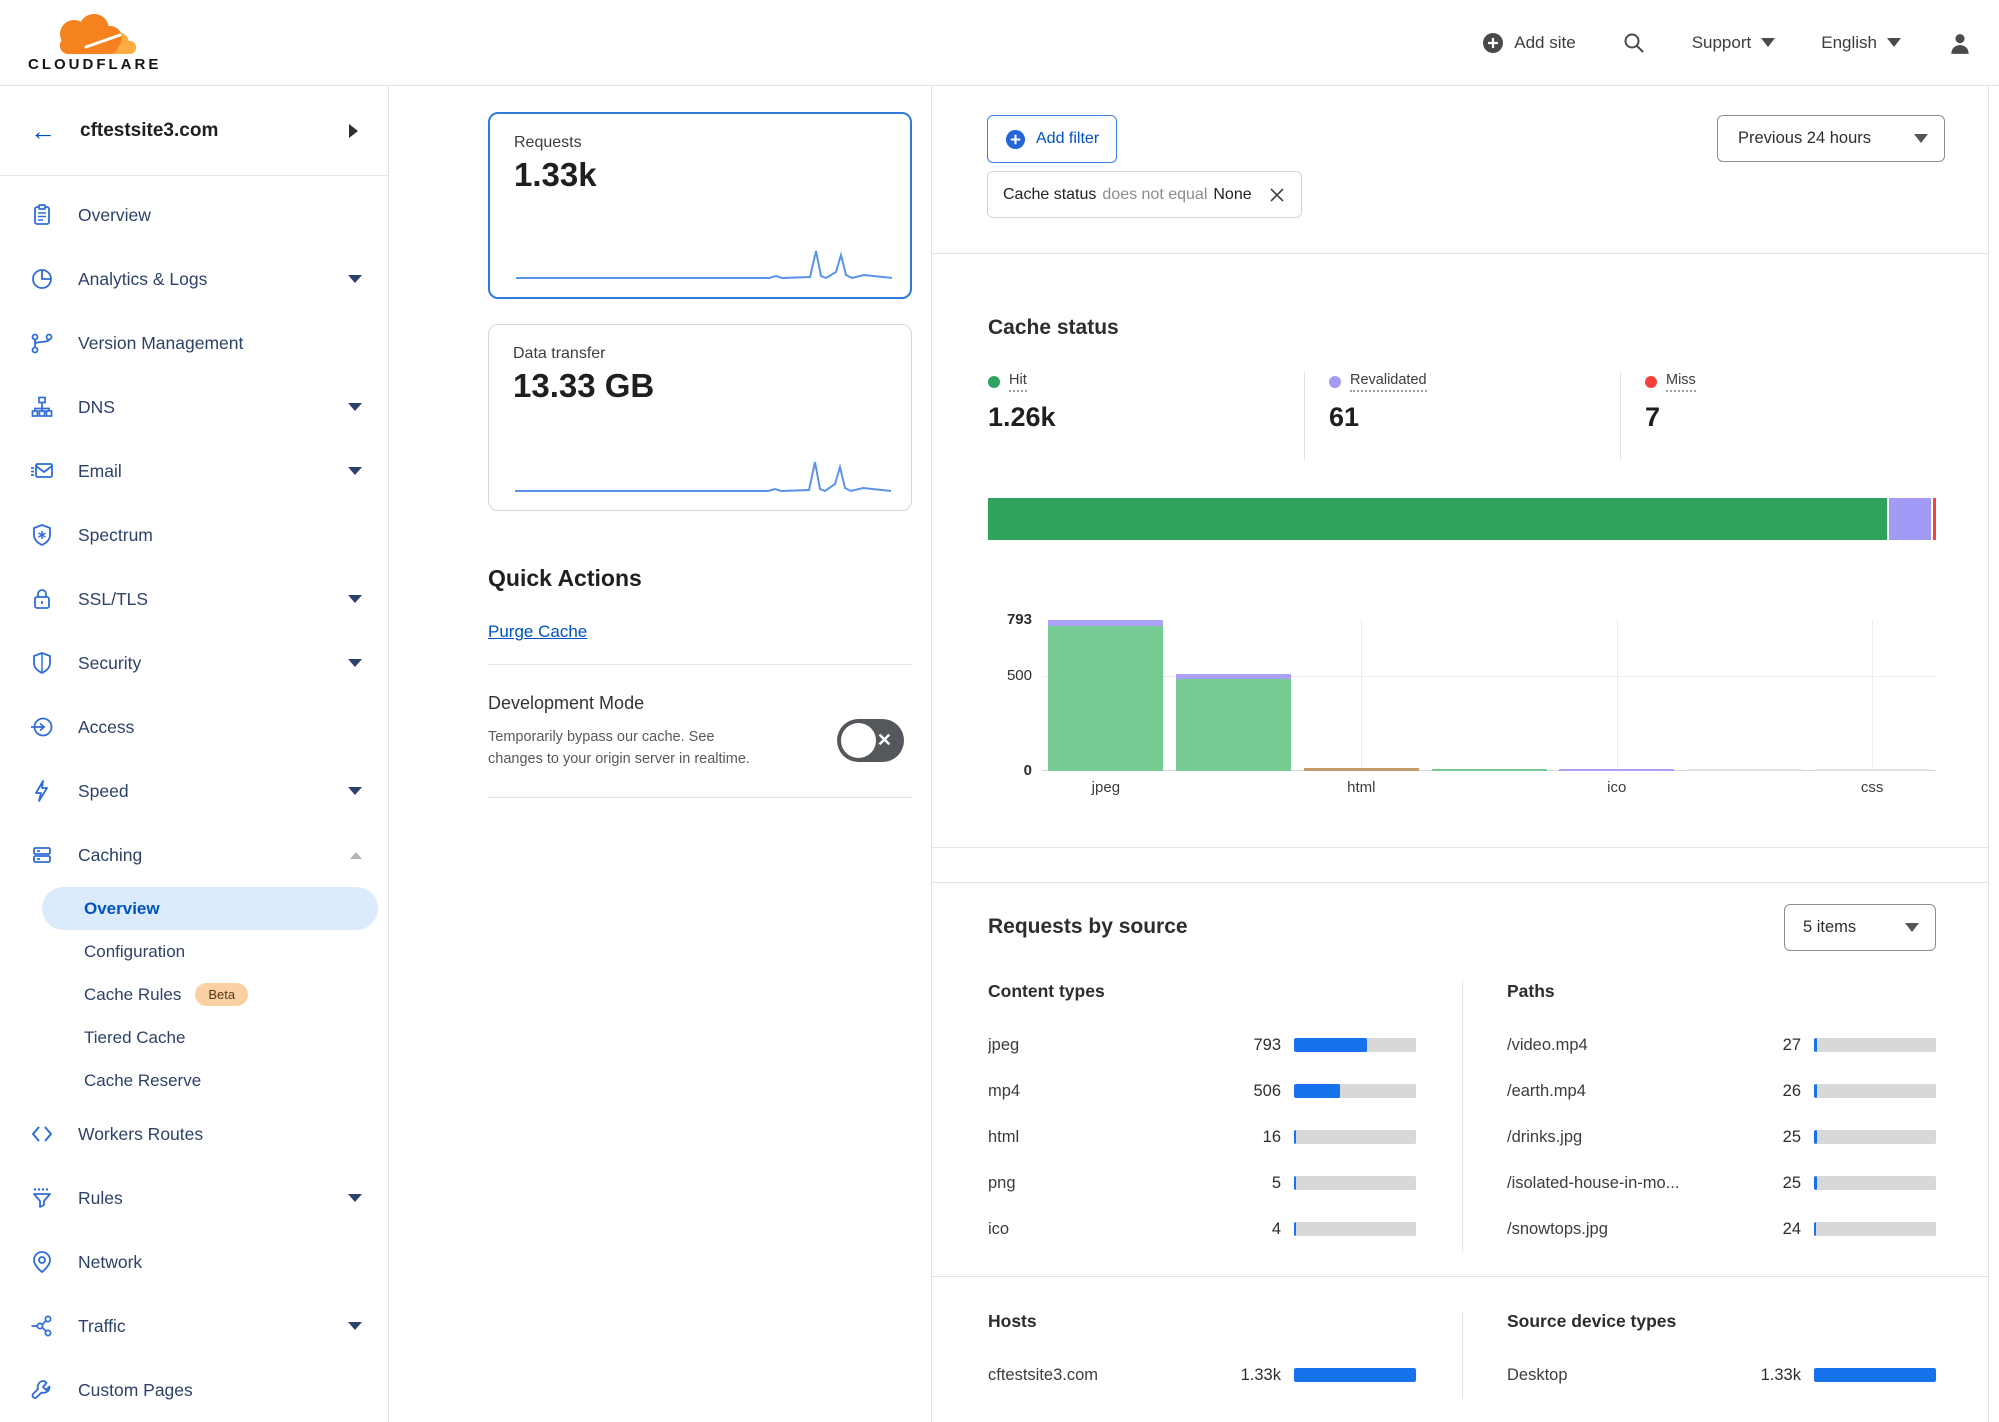 The width and height of the screenshot is (1999, 1422). Describe the element at coordinates (1791, 1136) in the screenshot. I see `row-value: 25` at that location.